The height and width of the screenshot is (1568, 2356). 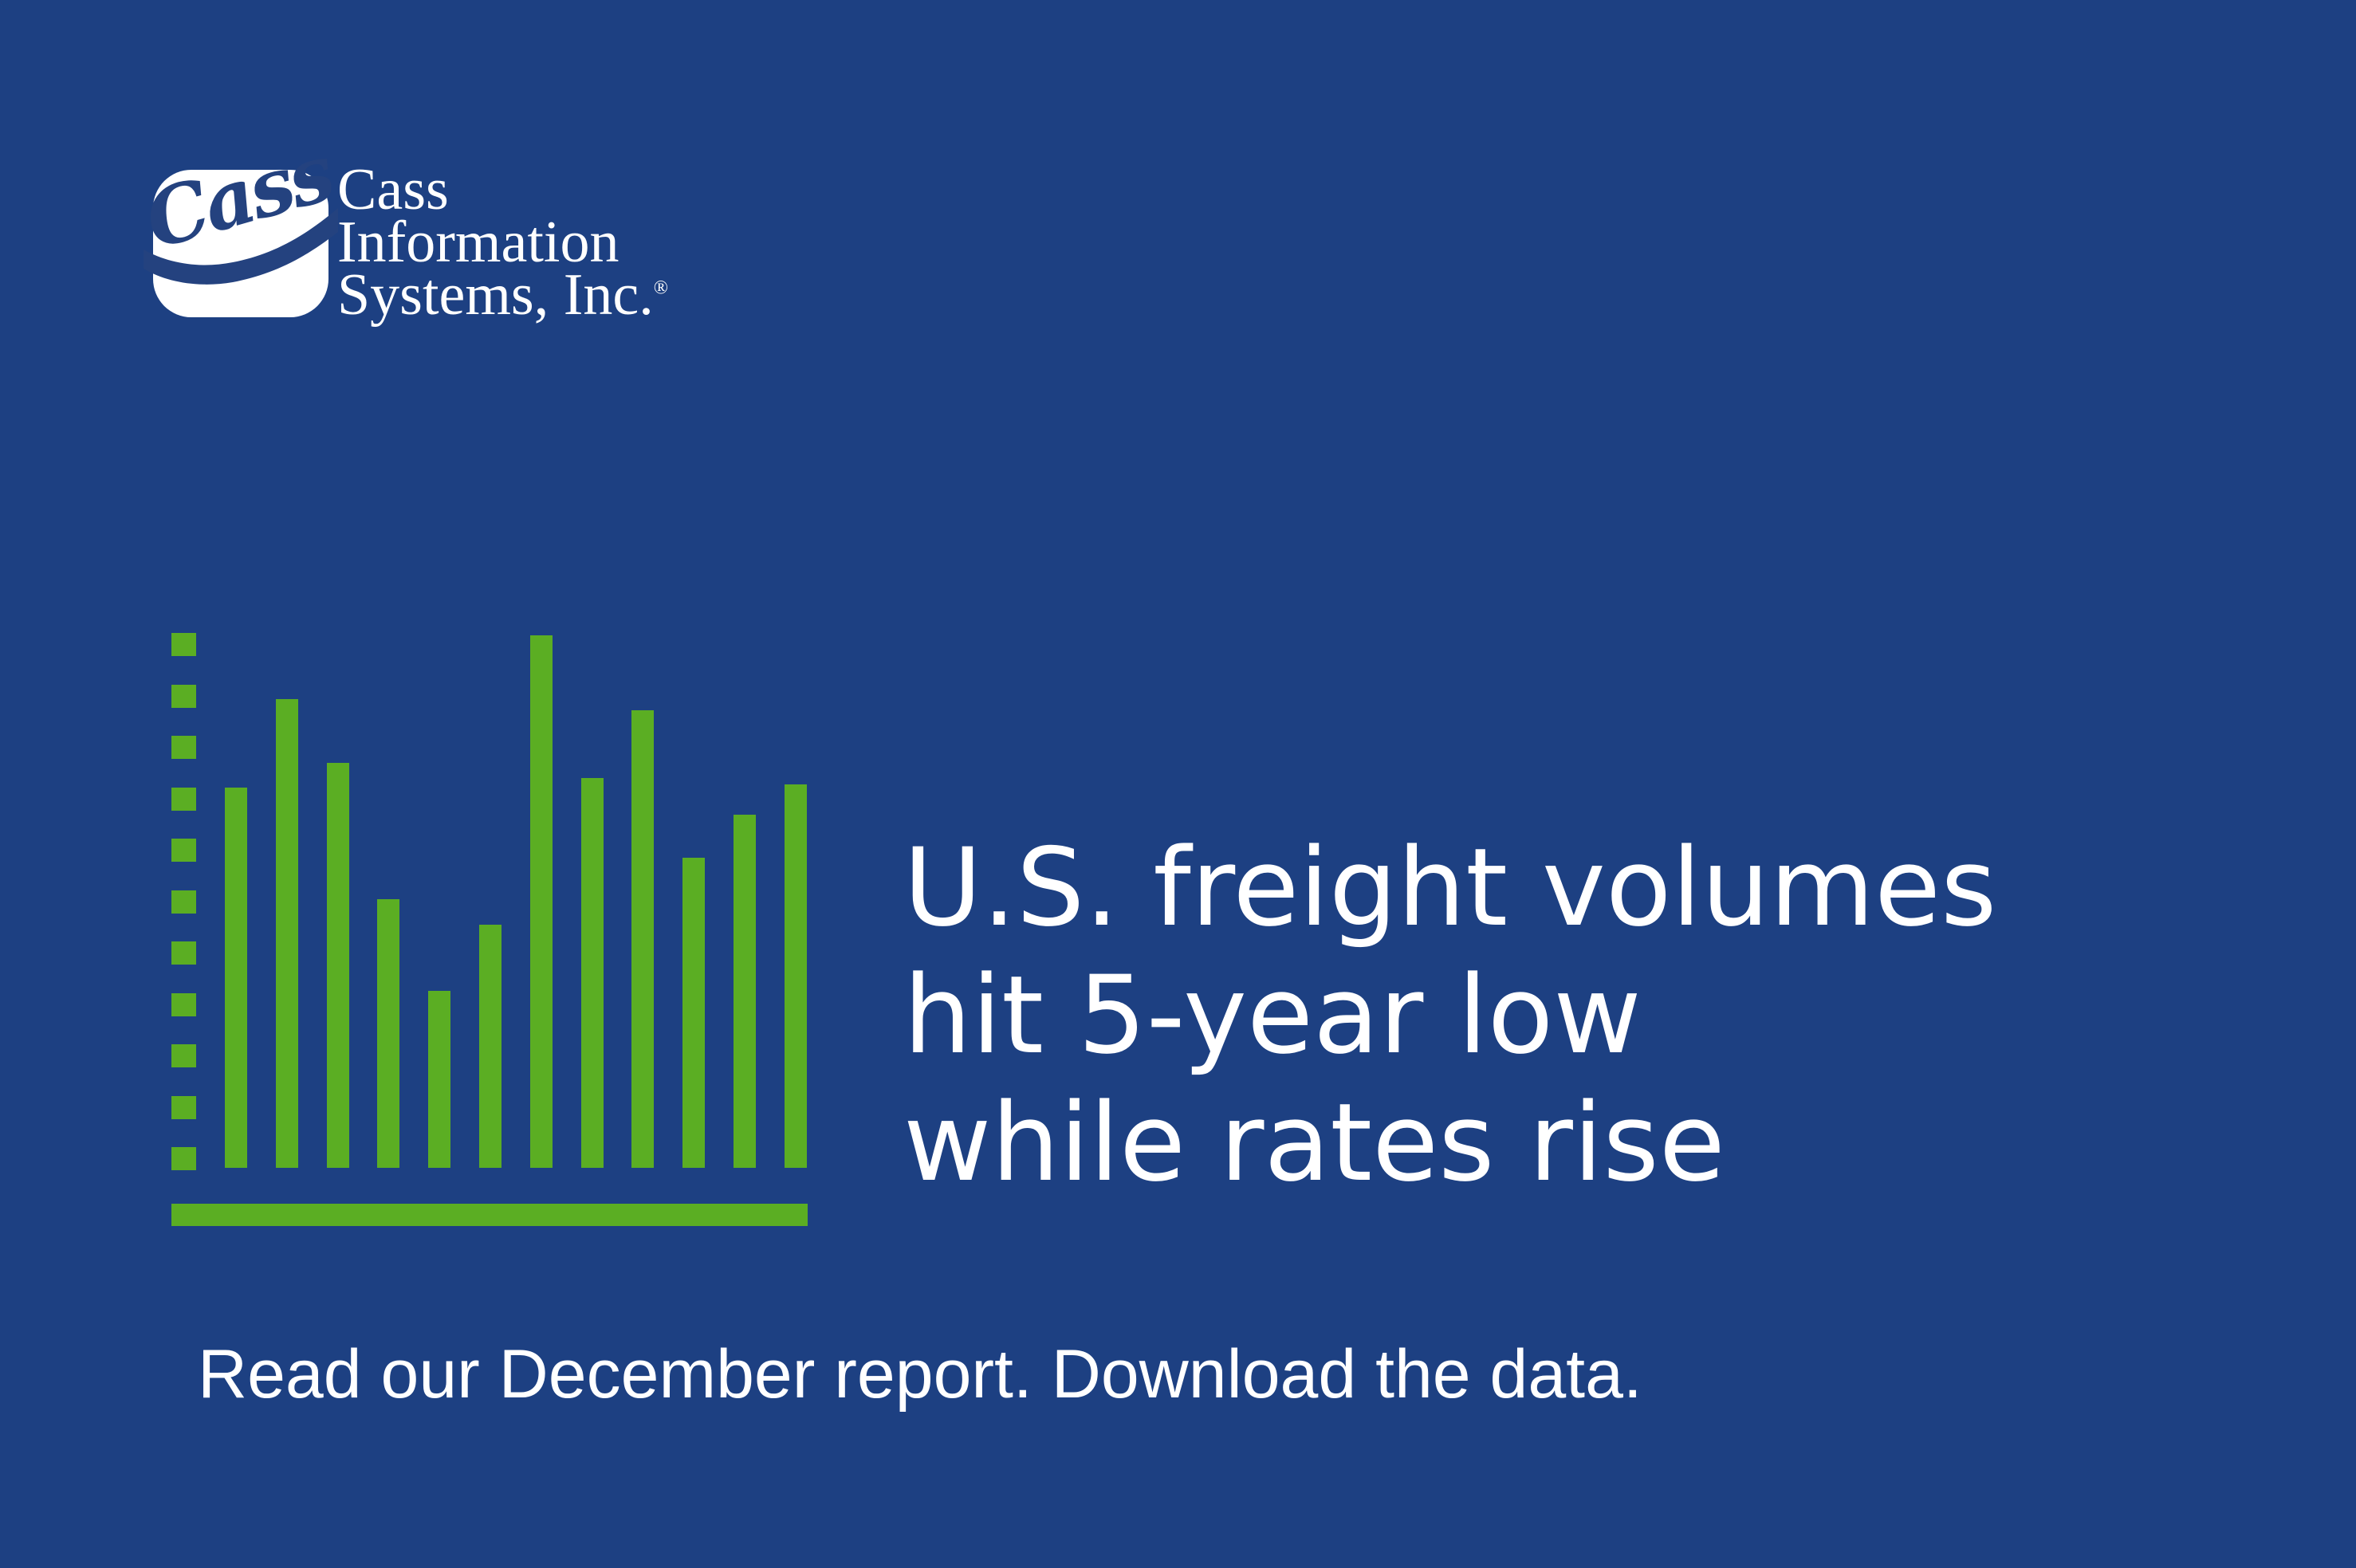 I want to click on cass-logo-badge: Cass, so click(x=238, y=223).